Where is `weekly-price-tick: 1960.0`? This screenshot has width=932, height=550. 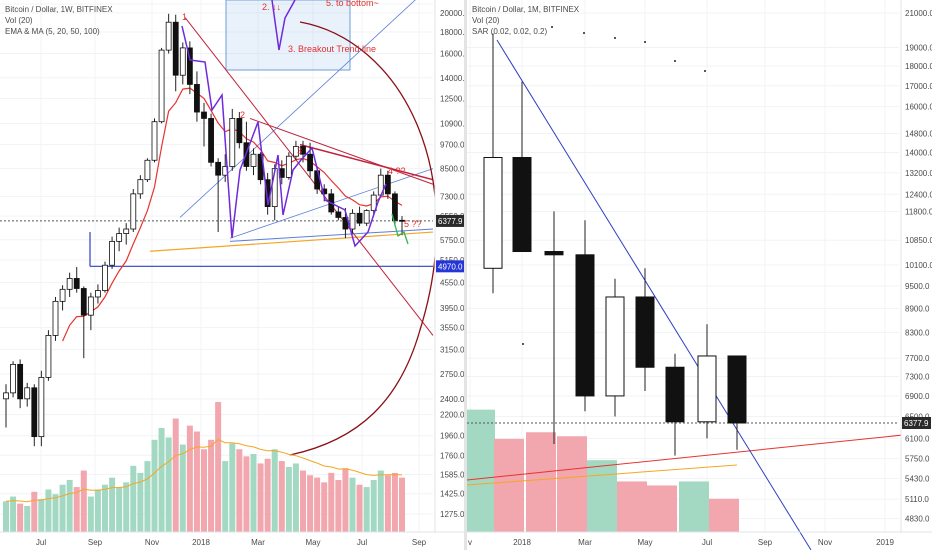 weekly-price-tick: 1960.0 is located at coordinates (452, 436).